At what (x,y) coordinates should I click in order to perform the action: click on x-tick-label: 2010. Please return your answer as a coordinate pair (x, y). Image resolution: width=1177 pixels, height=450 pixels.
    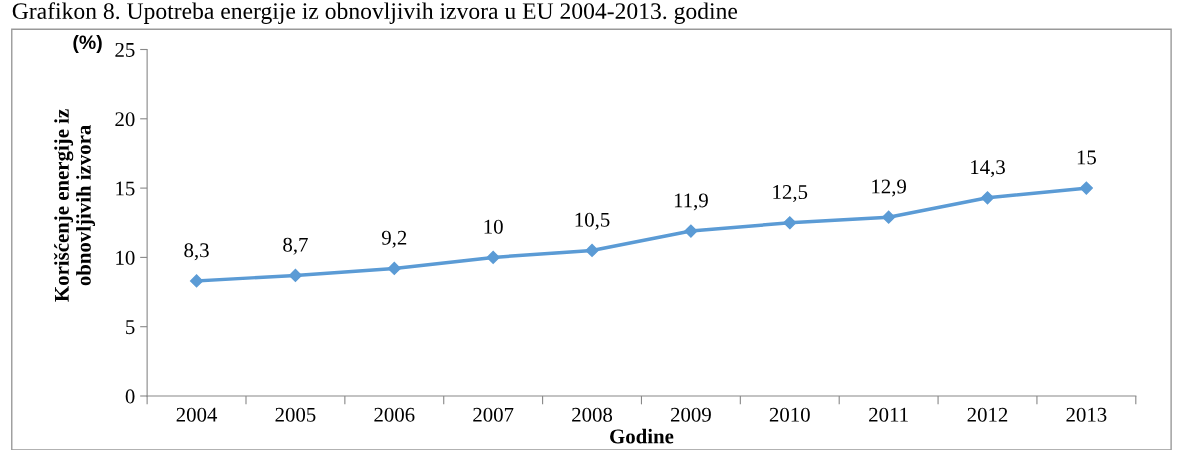
    Looking at the image, I should click on (789, 414).